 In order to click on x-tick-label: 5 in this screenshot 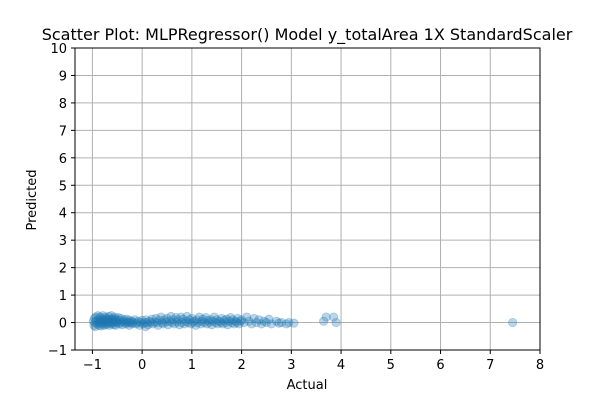, I will do `click(391, 365)`.